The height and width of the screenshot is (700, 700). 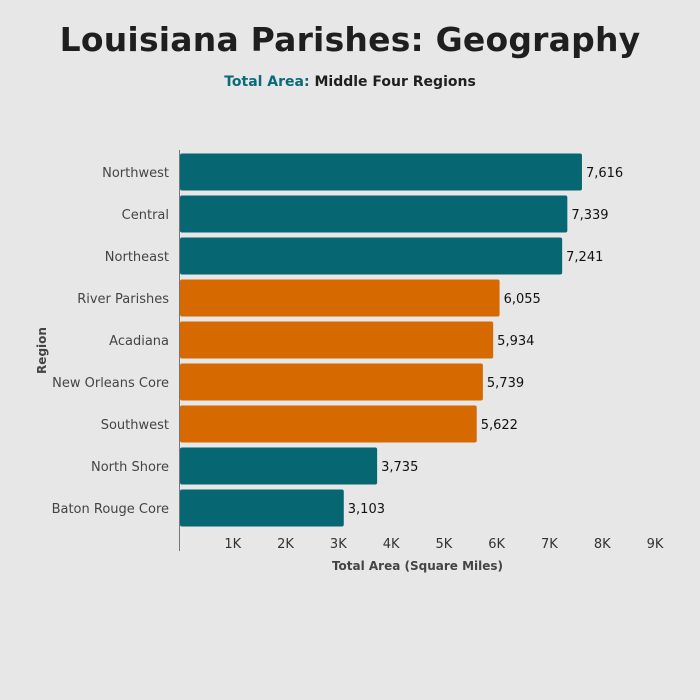 I want to click on category-label: North Shore, so click(x=130, y=467).